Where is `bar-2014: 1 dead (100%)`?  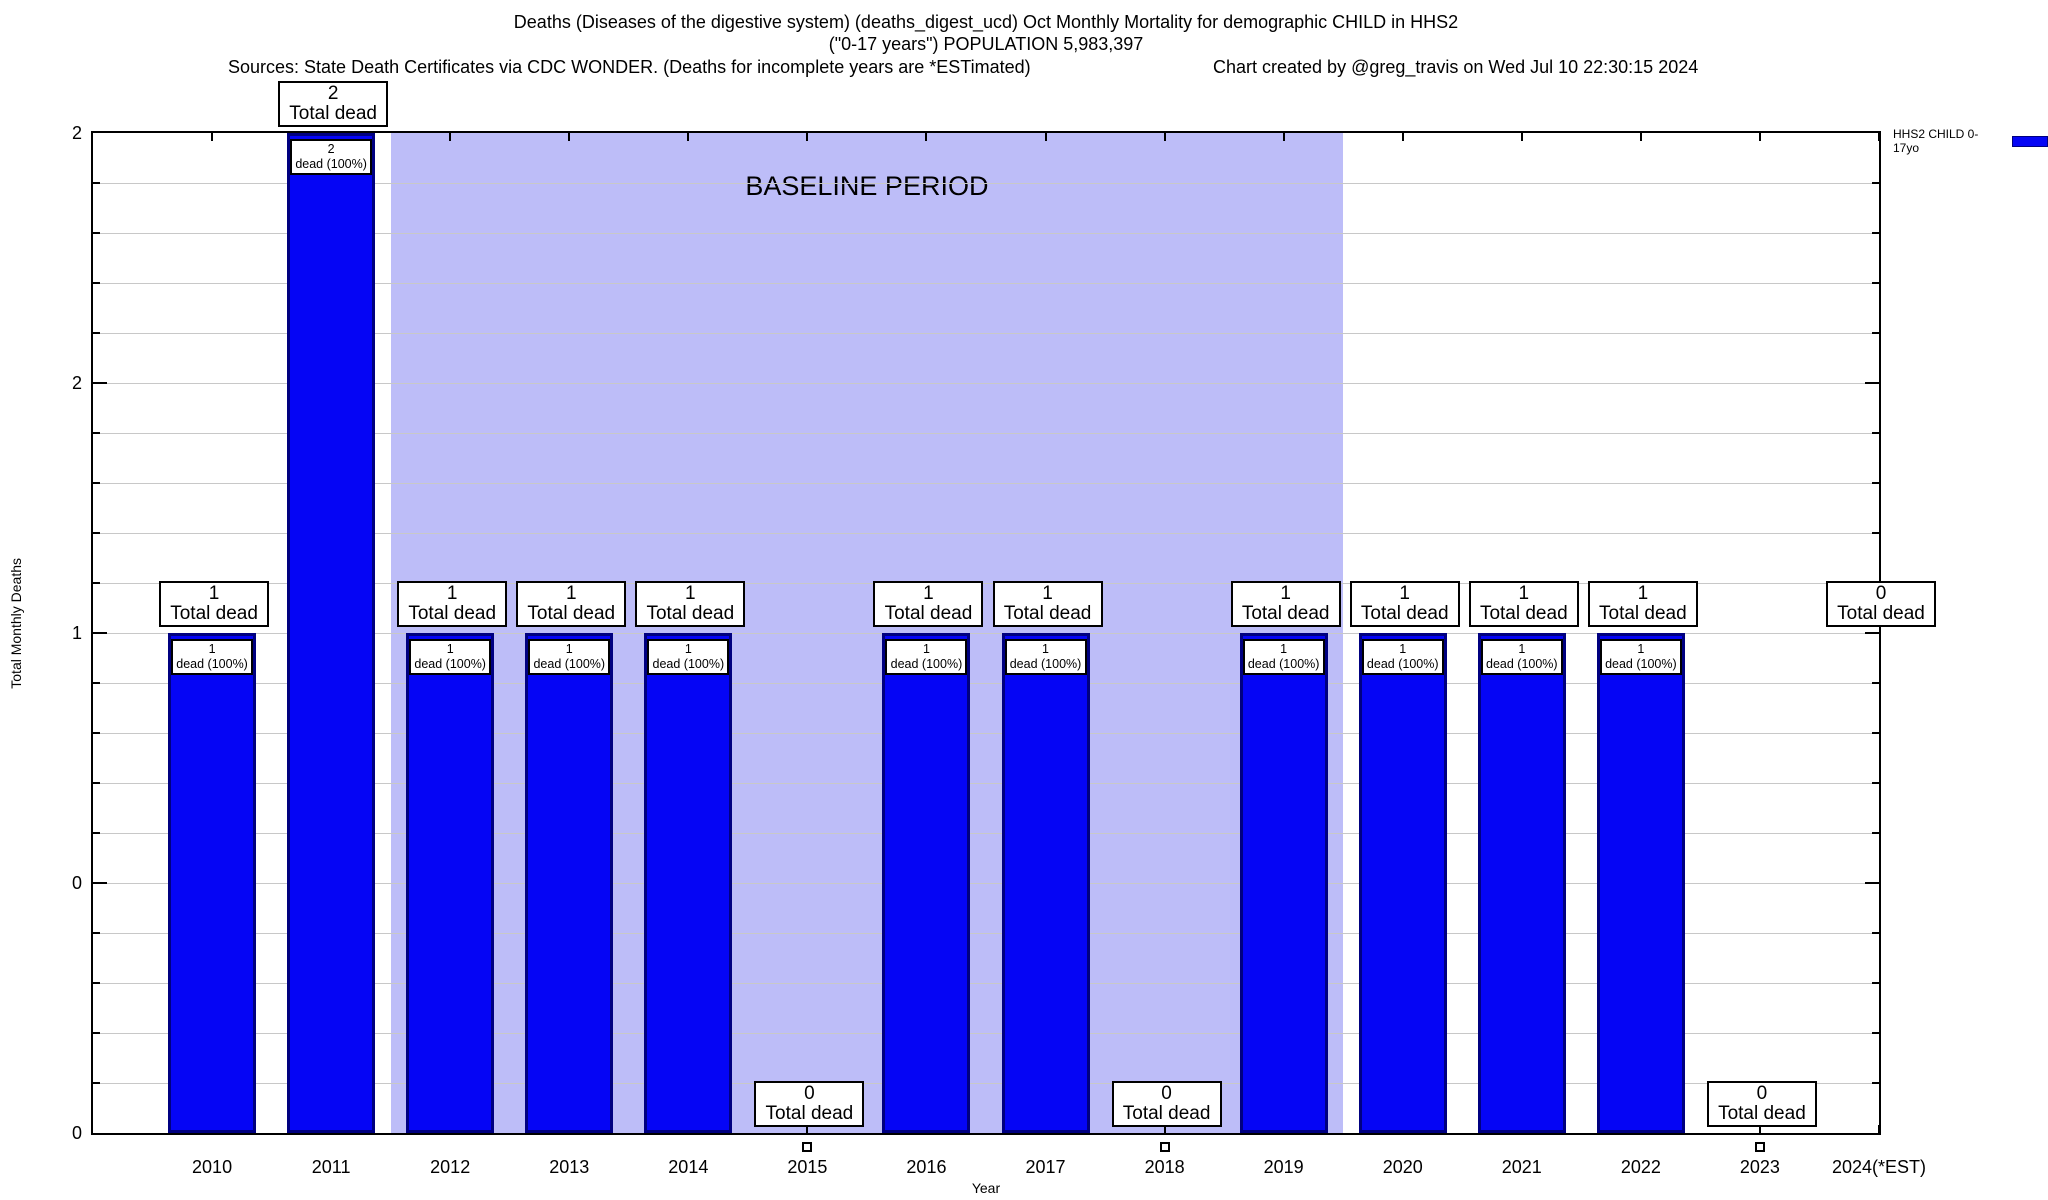
bar-2014: 1 dead (100%) is located at coordinates (688, 883).